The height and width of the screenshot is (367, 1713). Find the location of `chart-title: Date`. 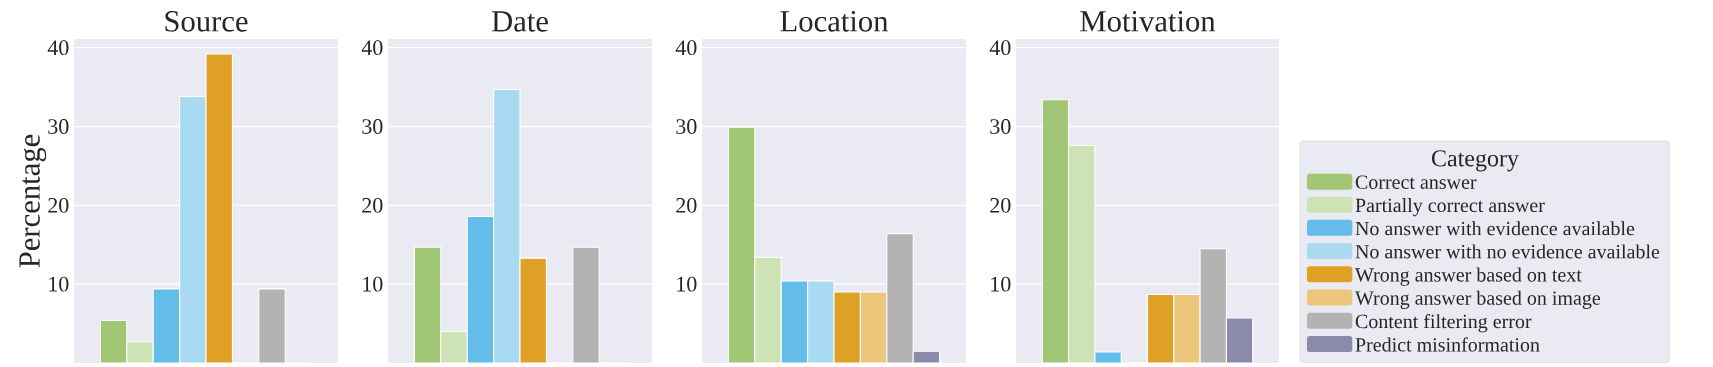

chart-title: Date is located at coordinates (519, 21).